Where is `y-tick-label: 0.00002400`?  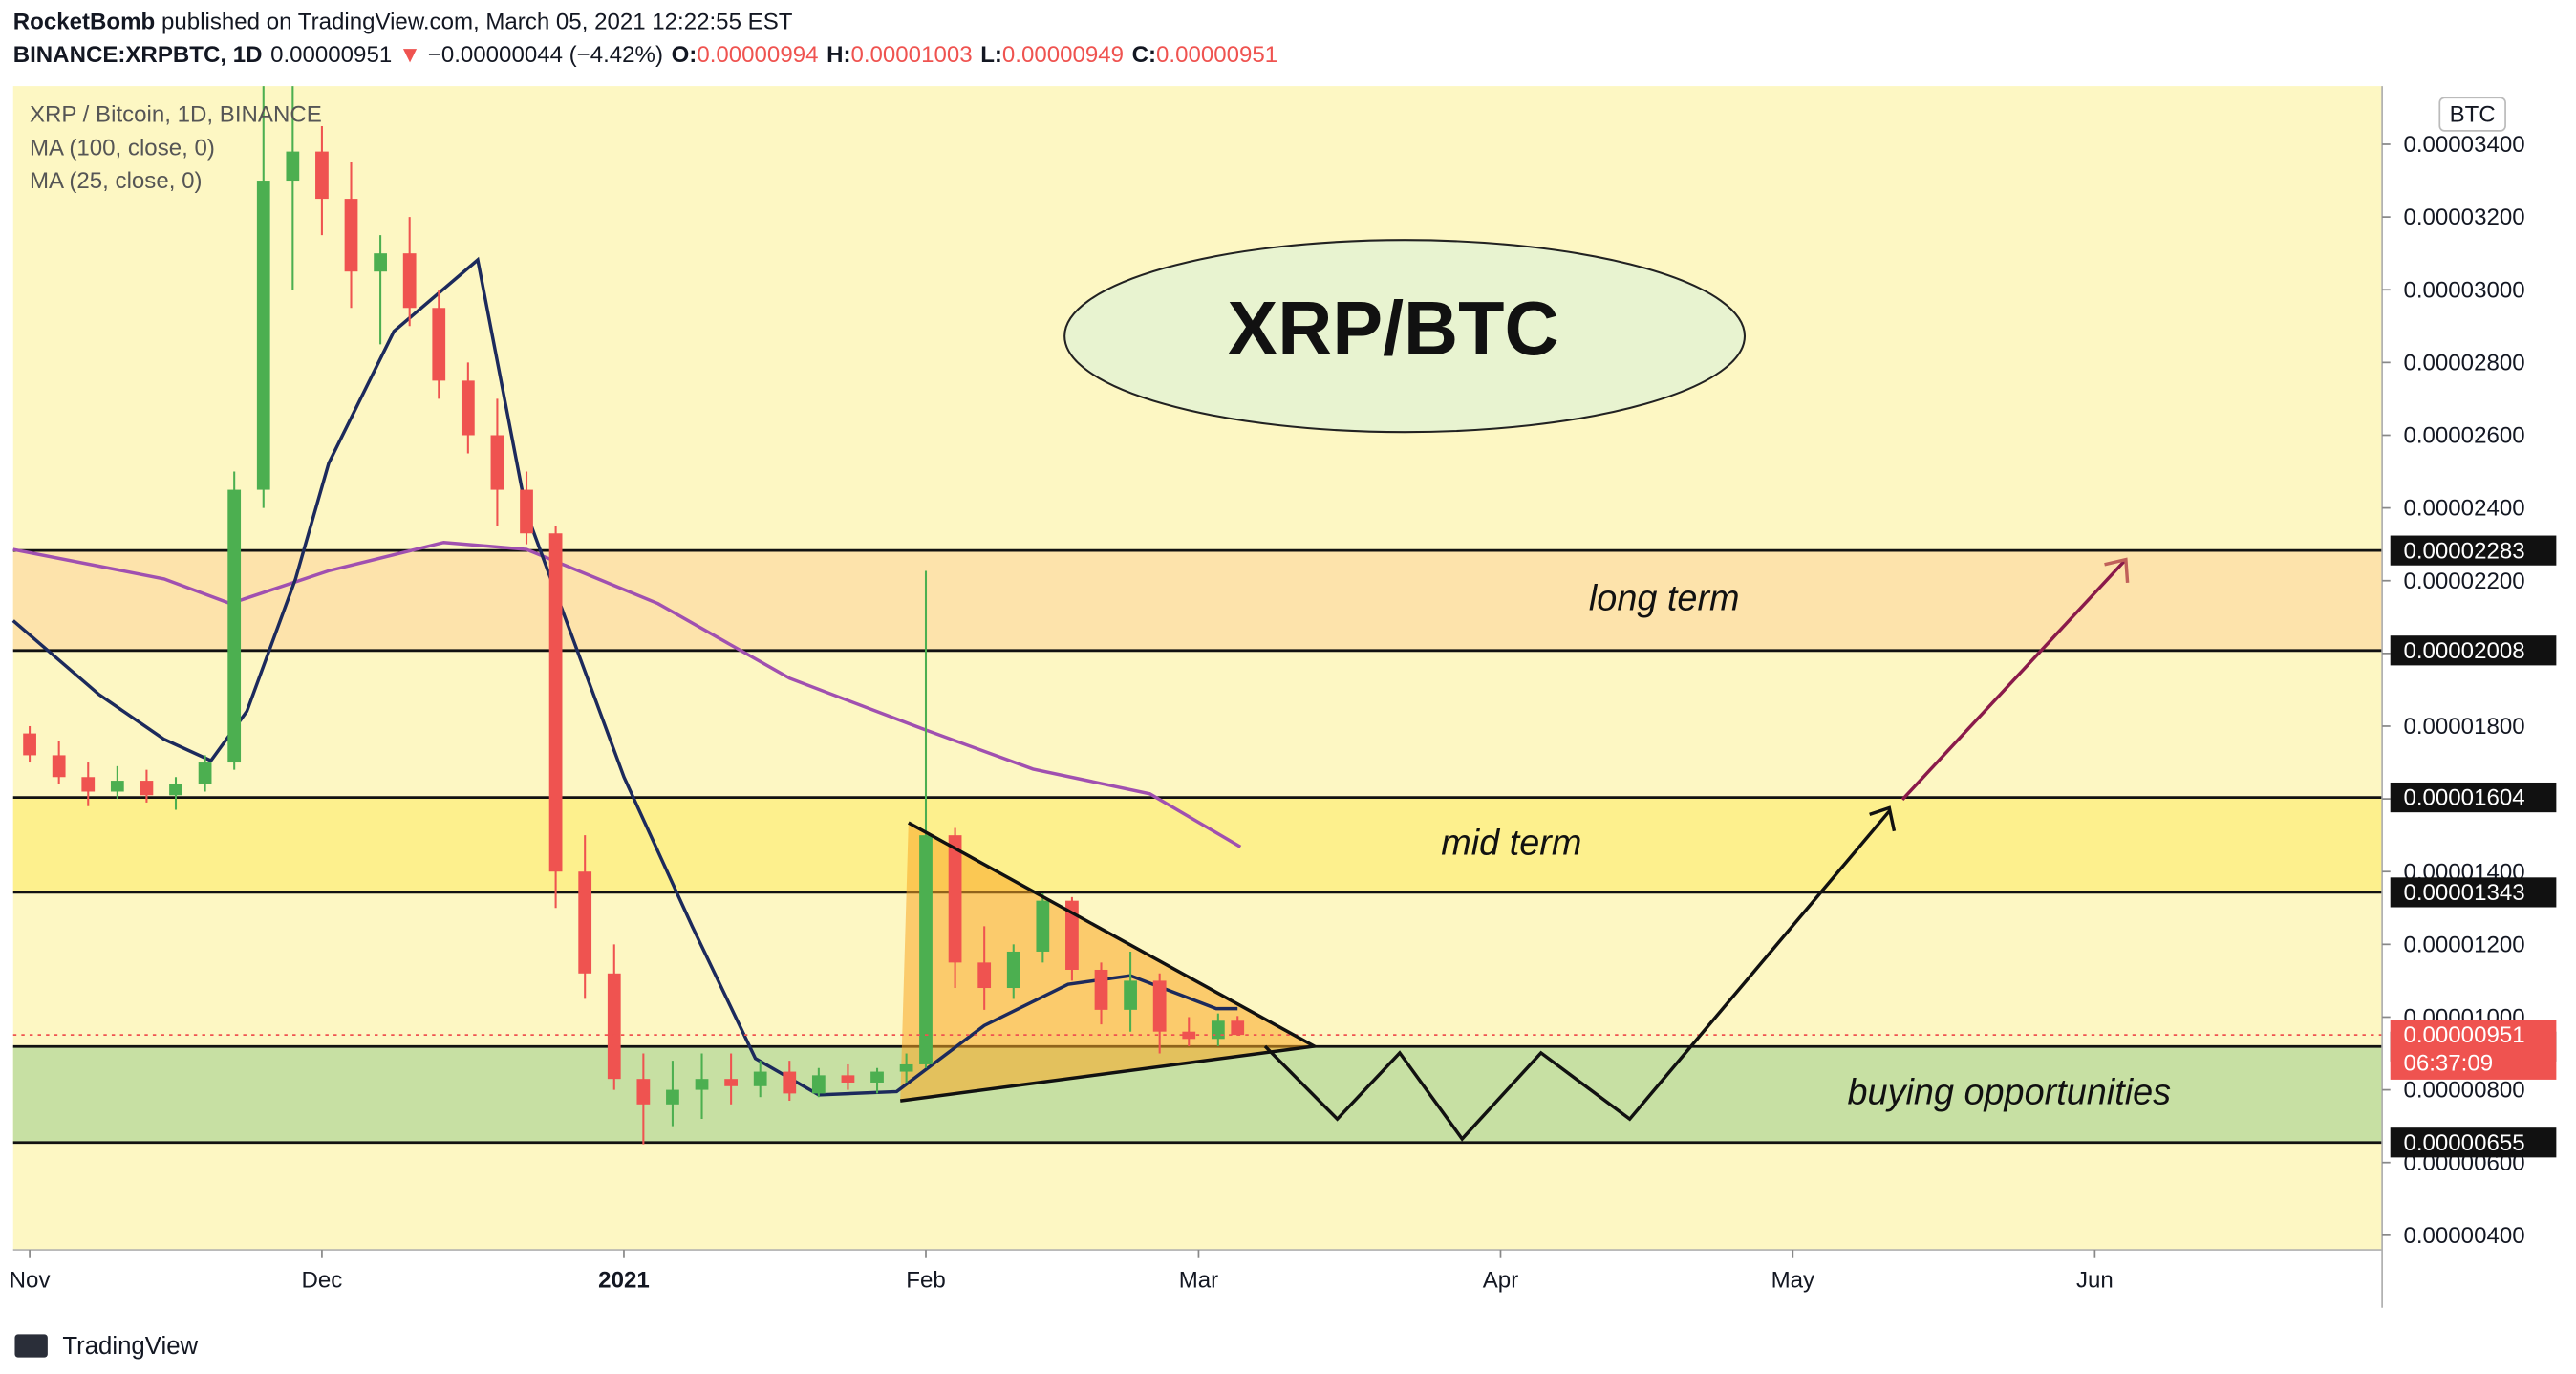 y-tick-label: 0.00002400 is located at coordinates (2463, 509).